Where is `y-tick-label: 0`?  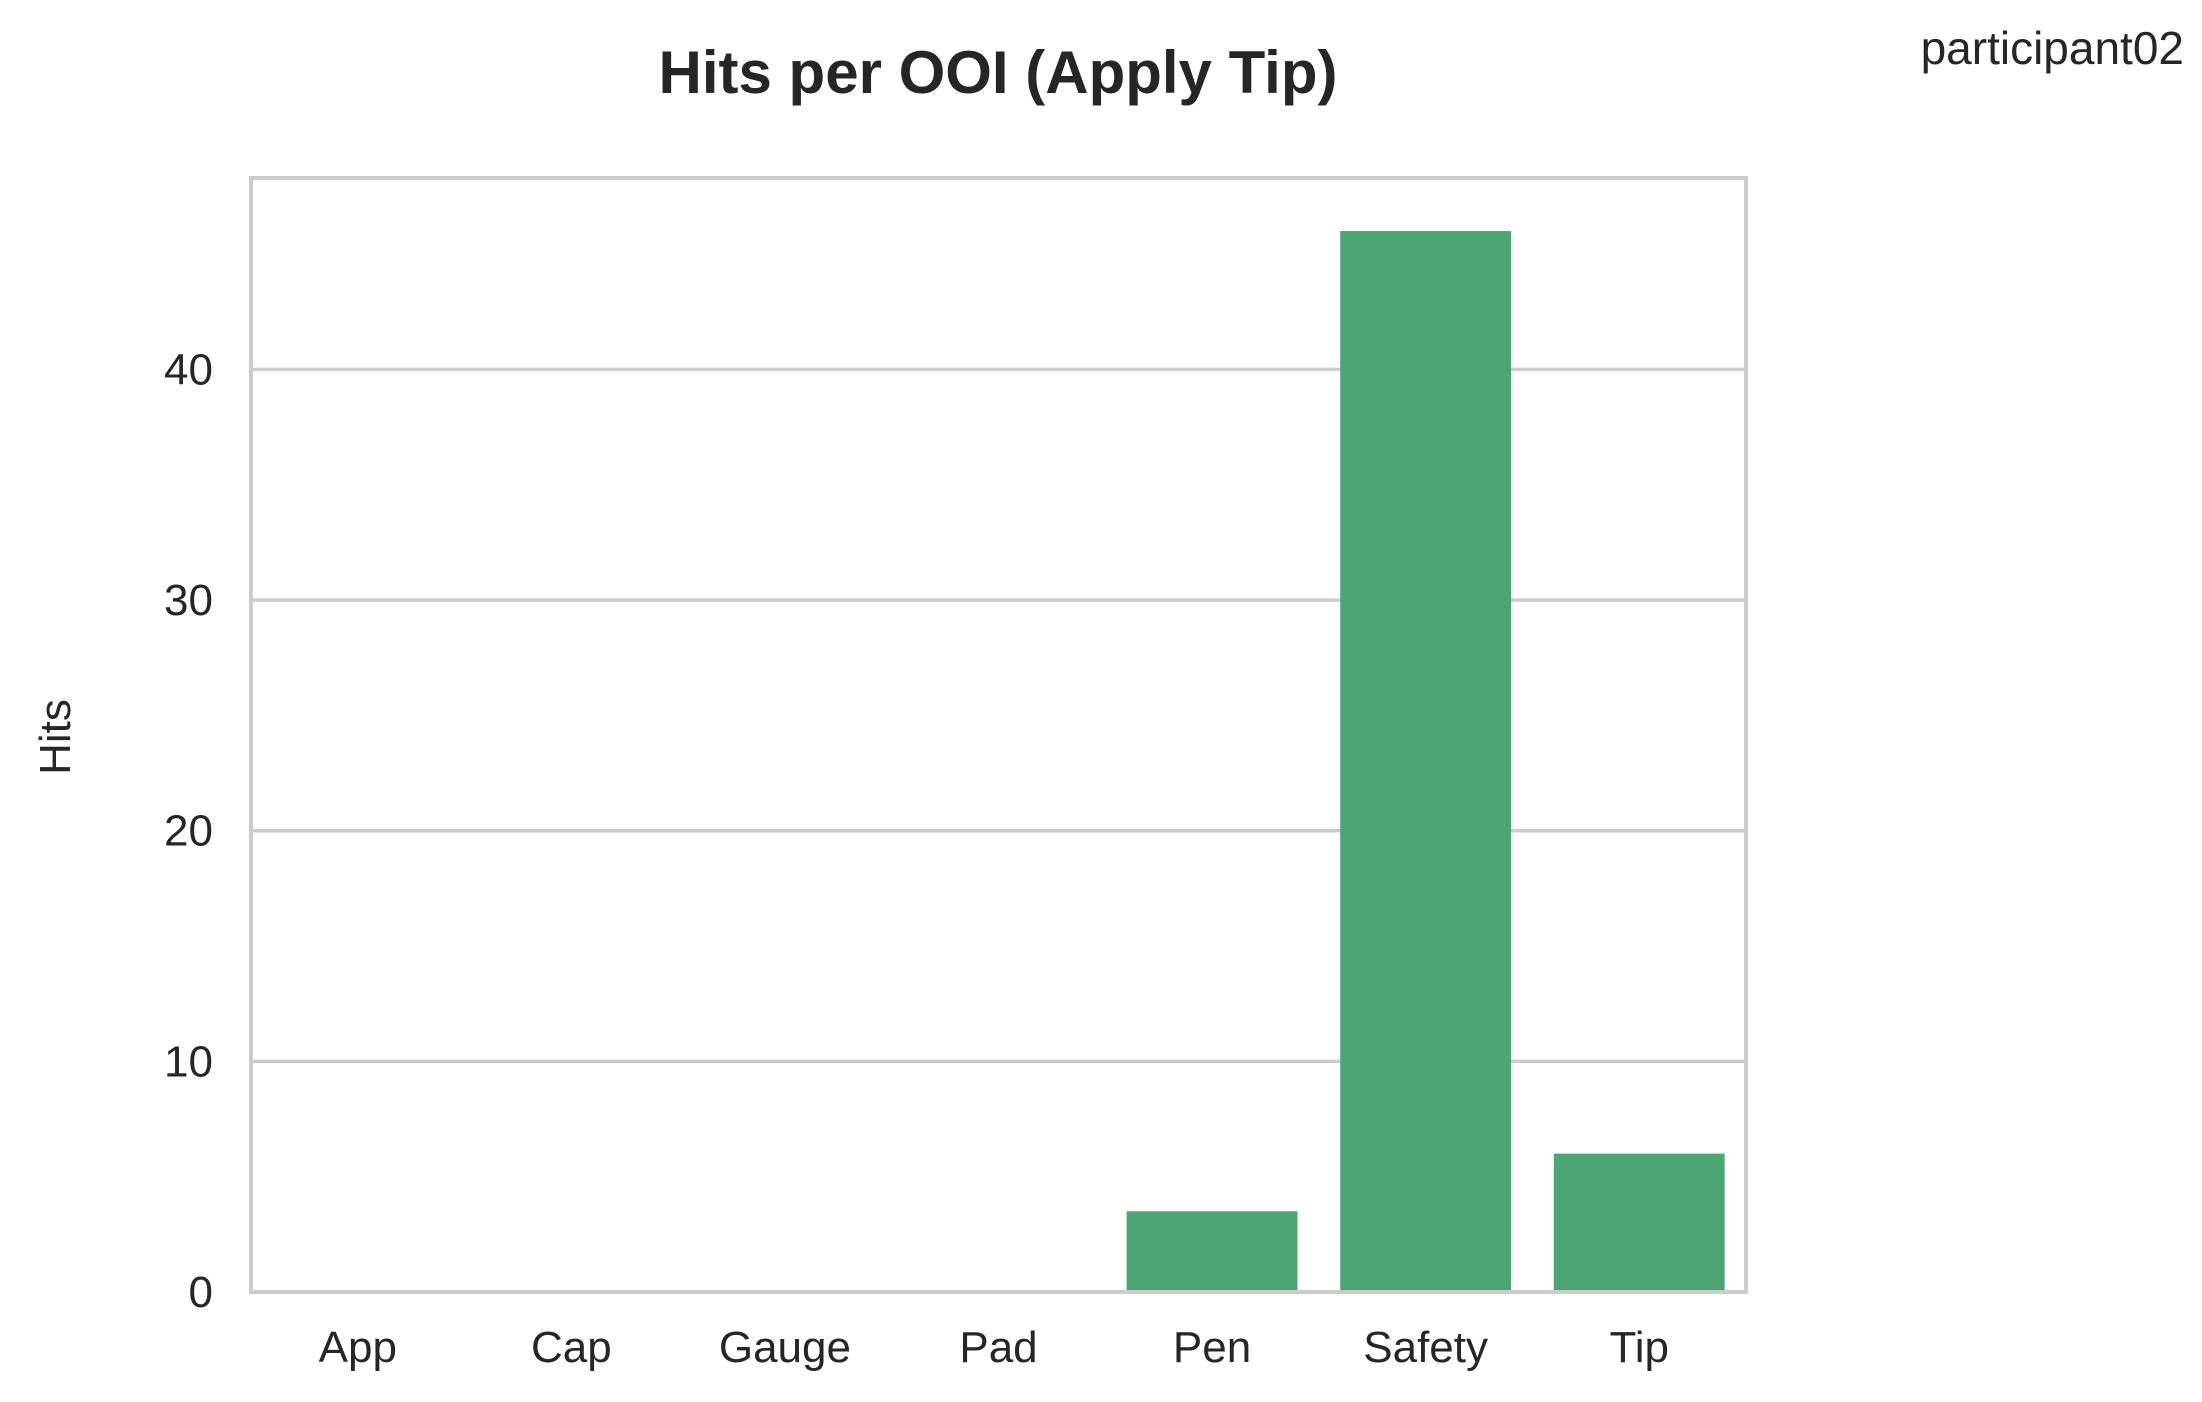 y-tick-label: 0 is located at coordinates (201, 1292).